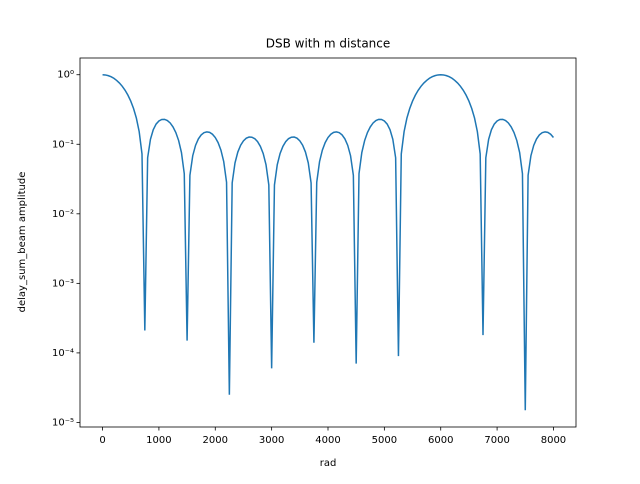  Describe the element at coordinates (102, 440) in the screenshot. I see `x-tick-label: 0` at that location.